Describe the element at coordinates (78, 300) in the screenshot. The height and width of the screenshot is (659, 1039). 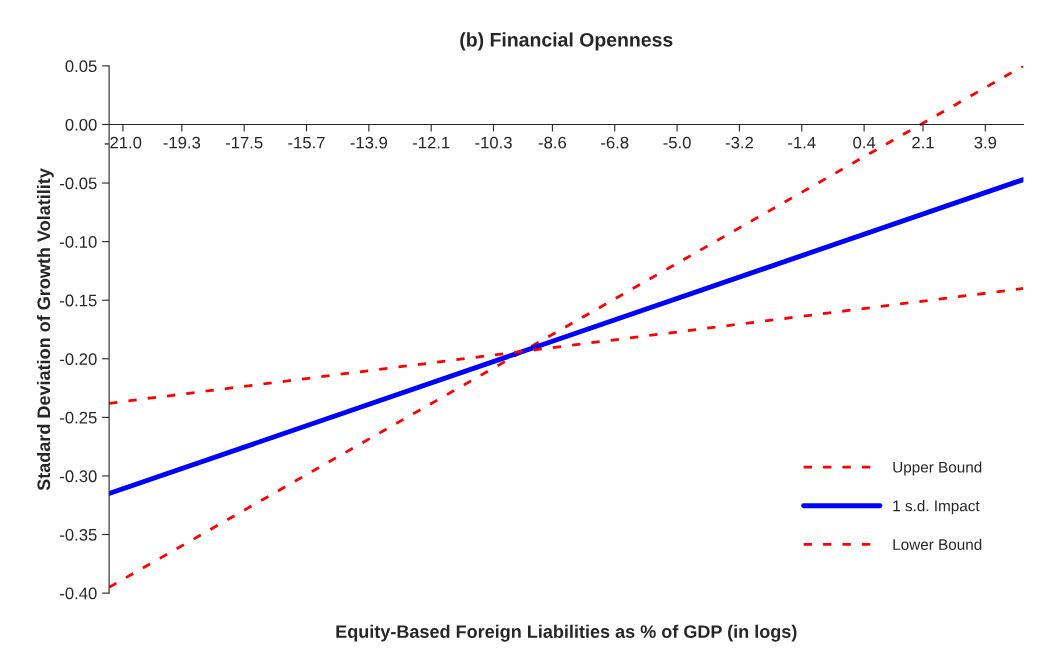
I see `y-tick-label: -0.15` at that location.